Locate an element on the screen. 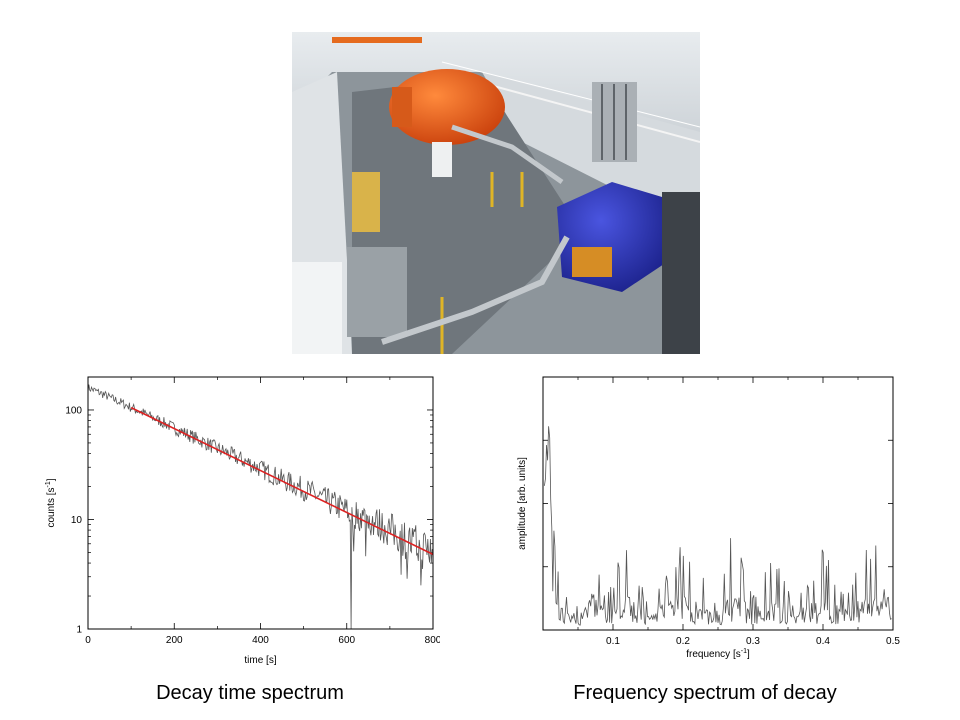 The height and width of the screenshot is (720, 960). x-tick-label: 800 is located at coordinates (432, 640).